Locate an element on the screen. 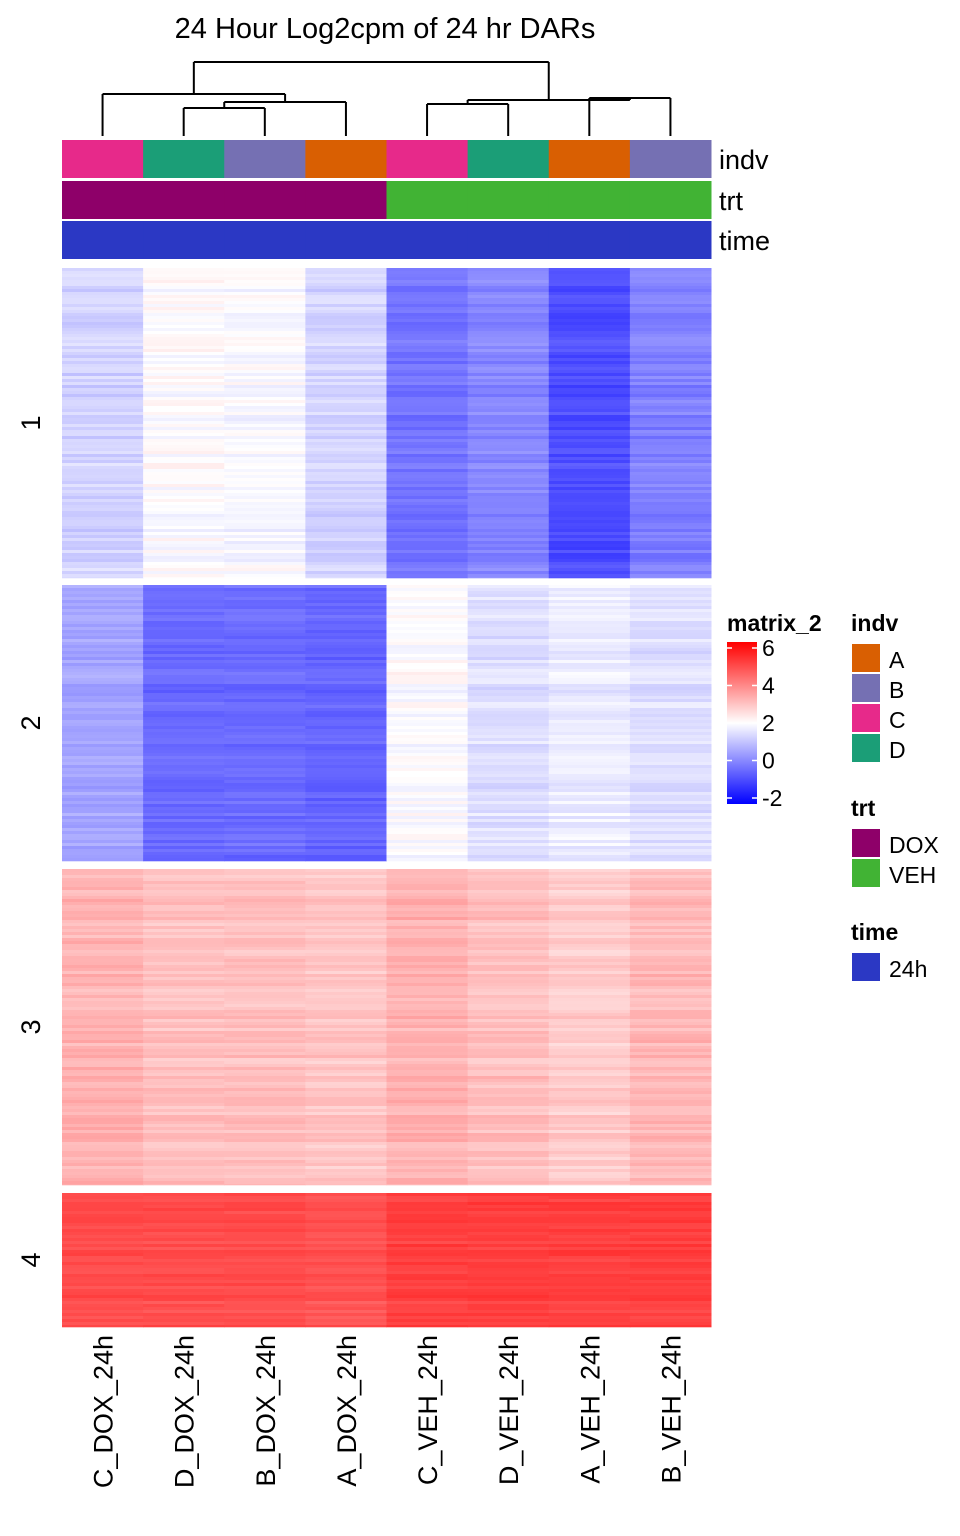  annotation-cell-trt is located at coordinates (589, 200).